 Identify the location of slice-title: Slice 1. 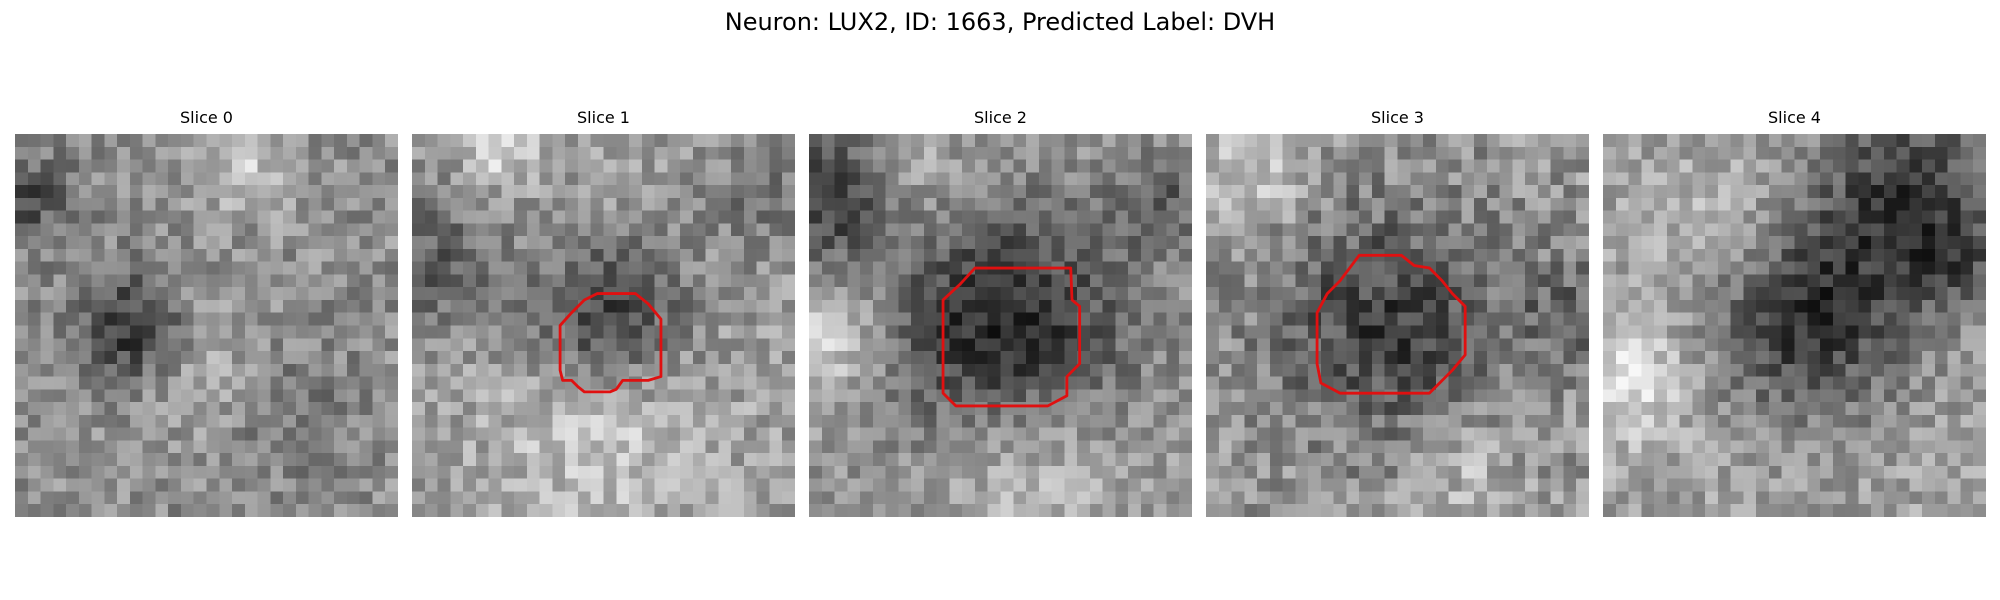
(603, 117).